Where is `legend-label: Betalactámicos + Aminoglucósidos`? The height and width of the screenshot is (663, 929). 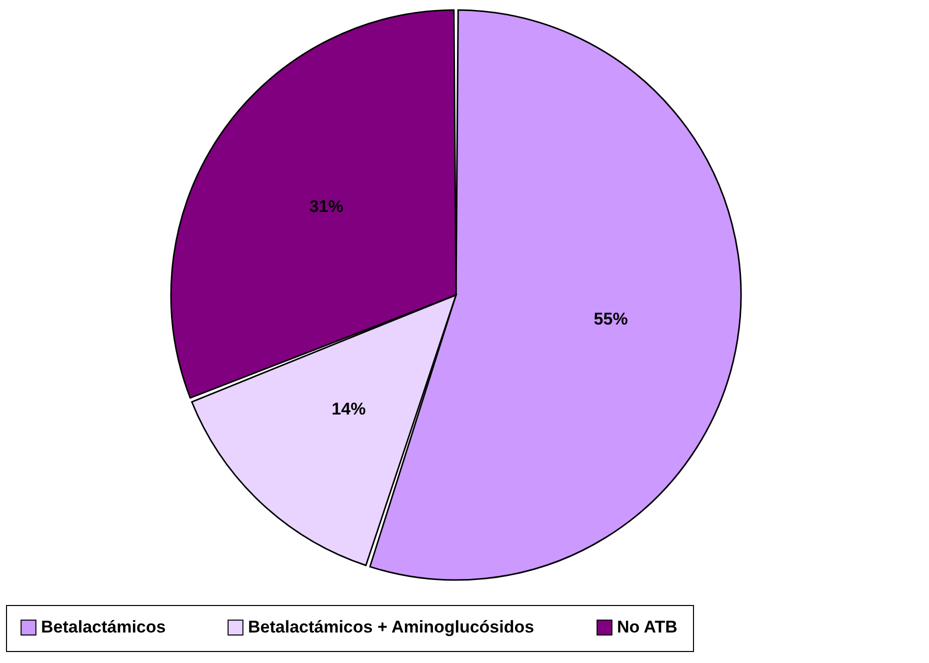 legend-label: Betalactámicos + Aminoglucósidos is located at coordinates (391, 627).